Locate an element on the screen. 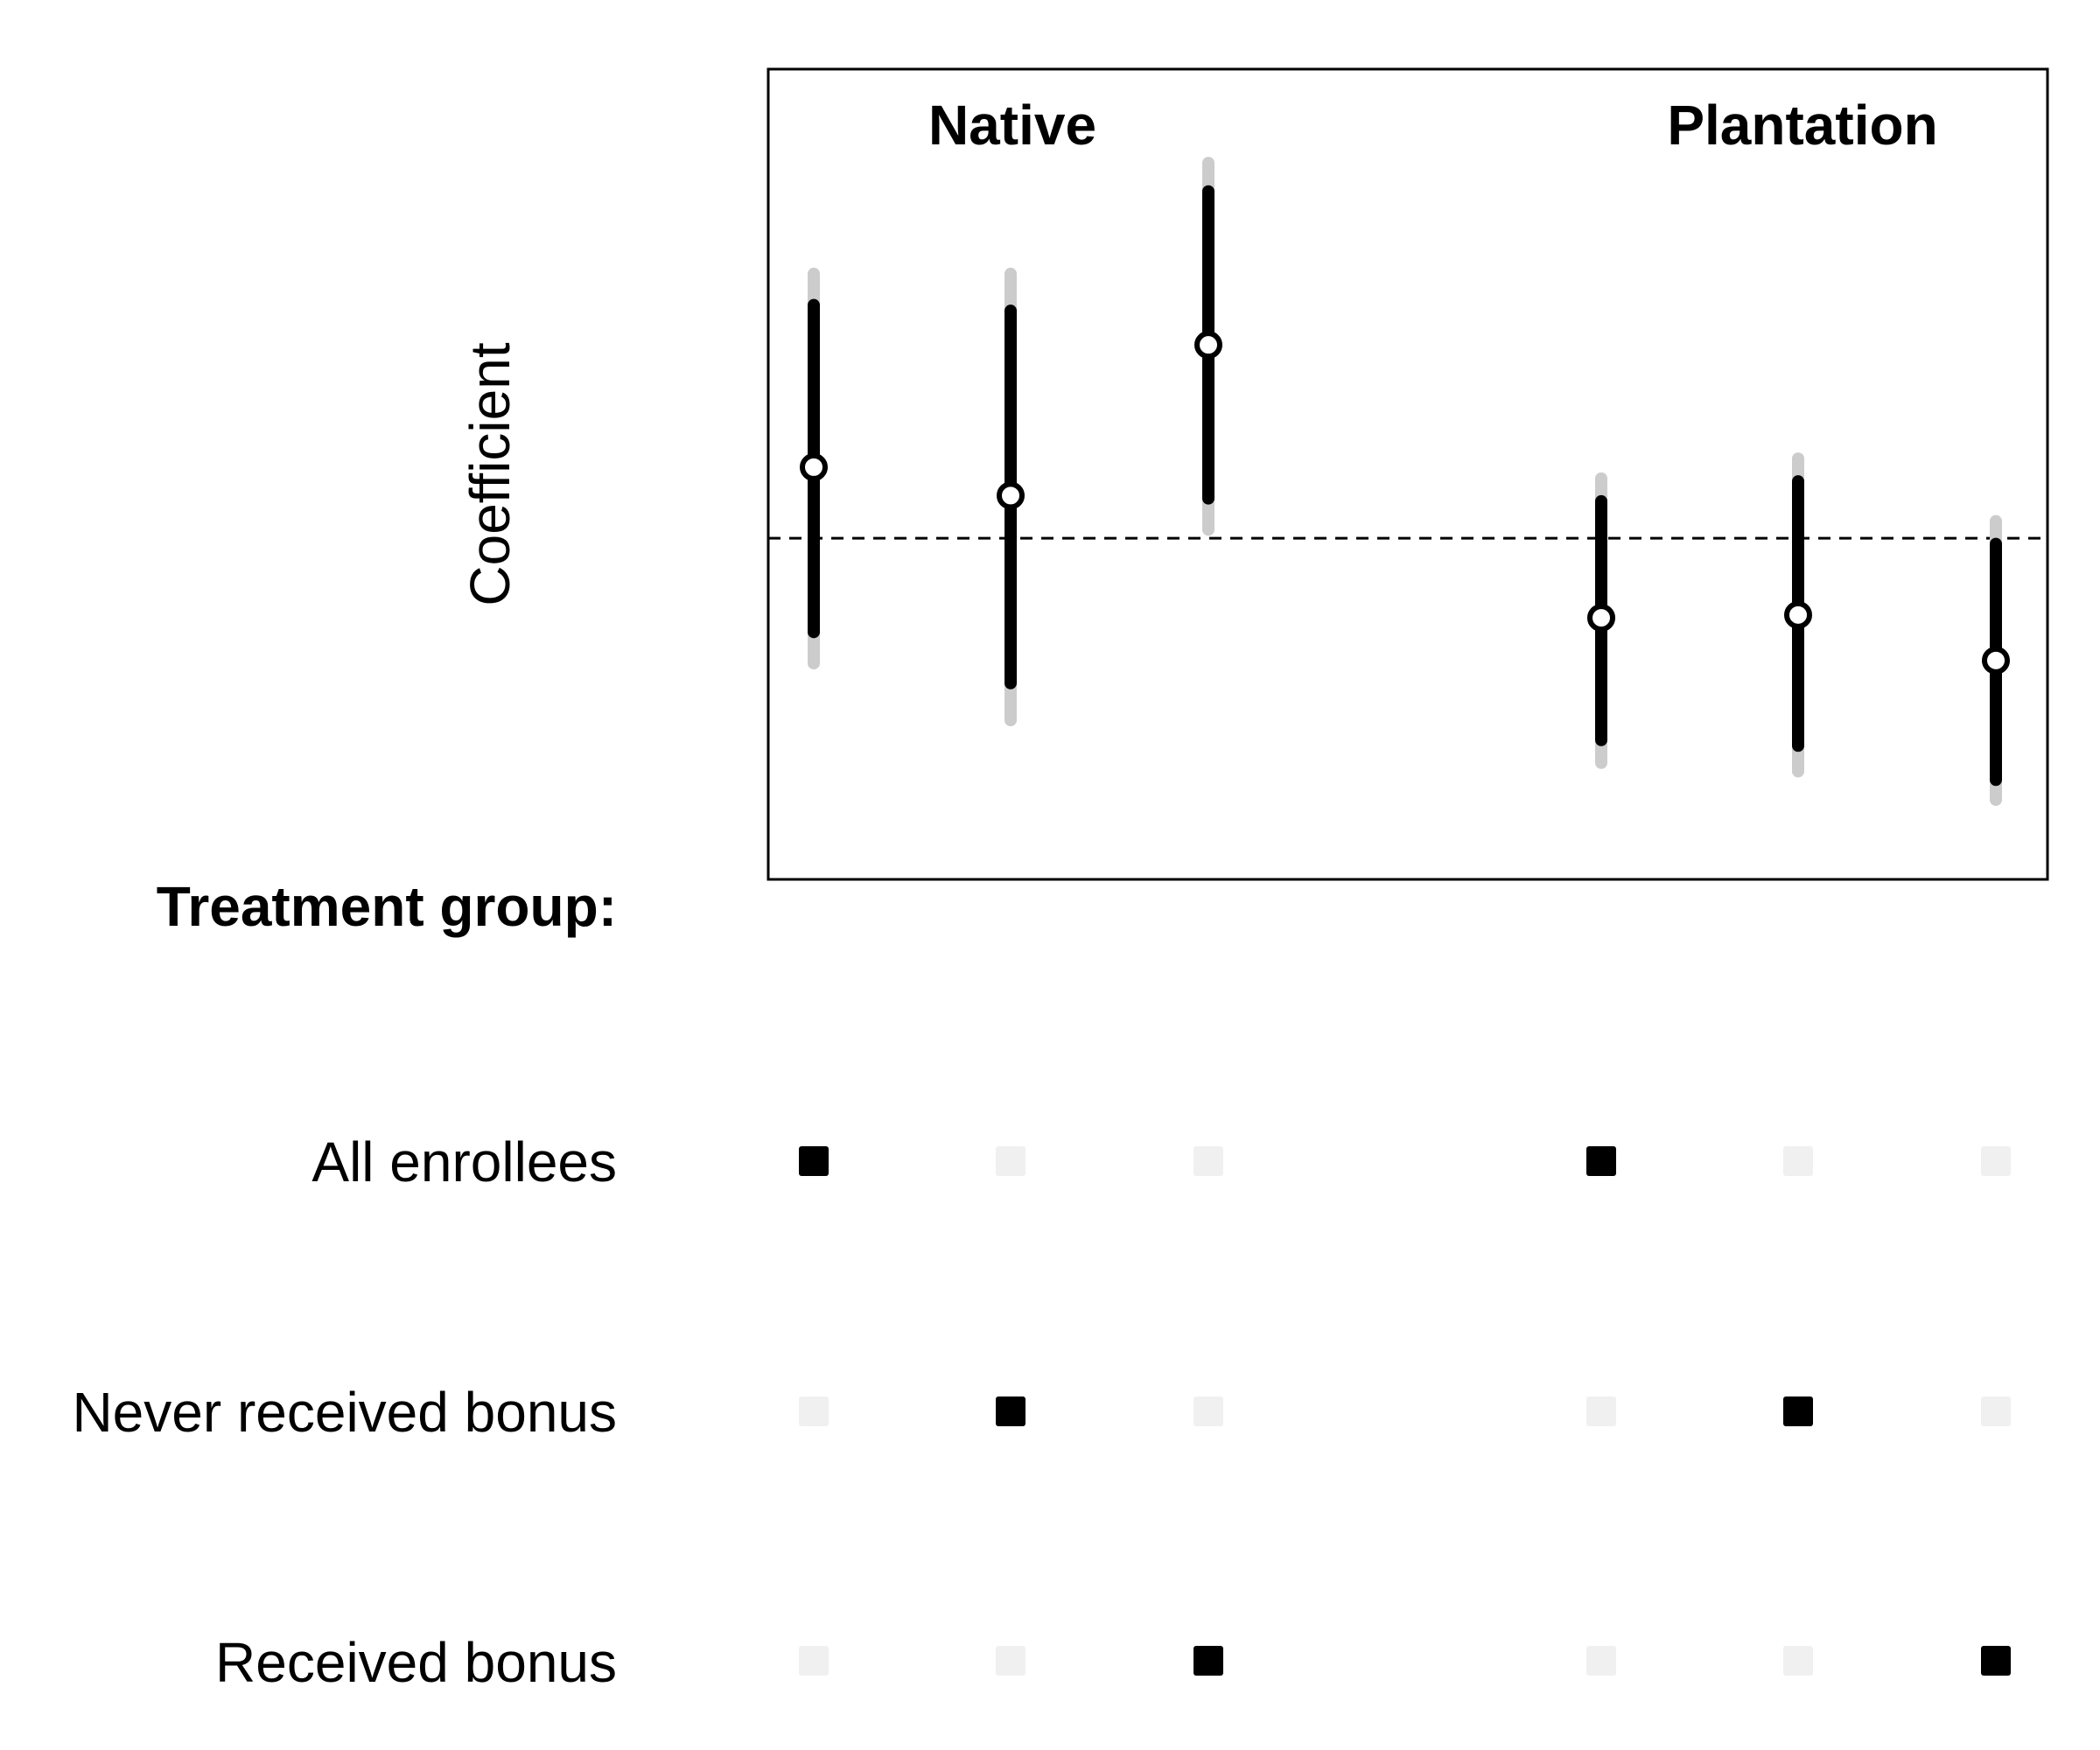  indicator-native-col2-all-enrollees-inactive is located at coordinates (1011, 1161).